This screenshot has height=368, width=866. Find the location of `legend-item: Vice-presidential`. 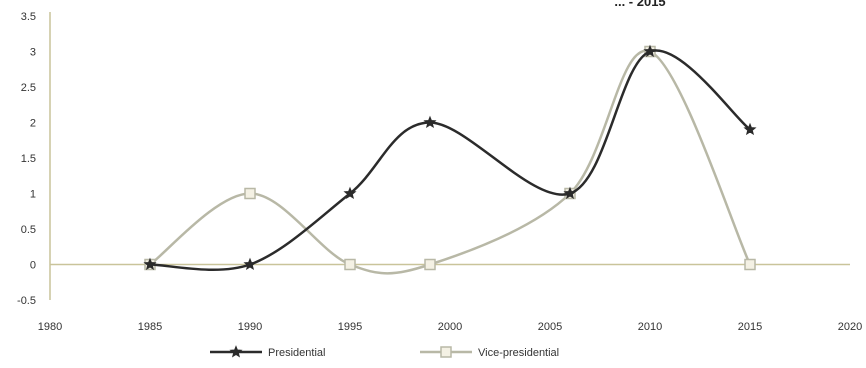

legend-item: Vice-presidential is located at coordinates (489, 352).